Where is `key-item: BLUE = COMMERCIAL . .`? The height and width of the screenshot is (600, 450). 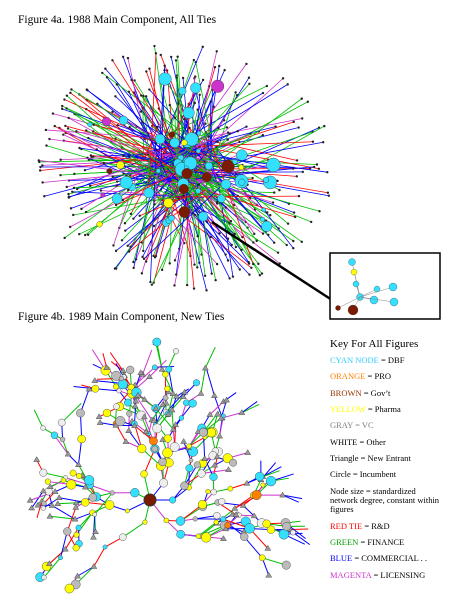
key-item: BLUE = COMMERCIAL . . is located at coordinates (387, 558).